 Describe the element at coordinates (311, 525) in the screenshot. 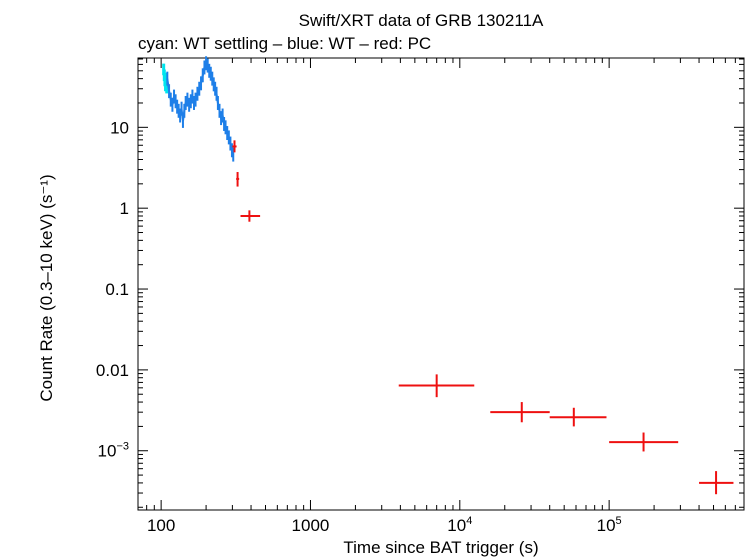

I see `x-tick-label: 1000` at that location.